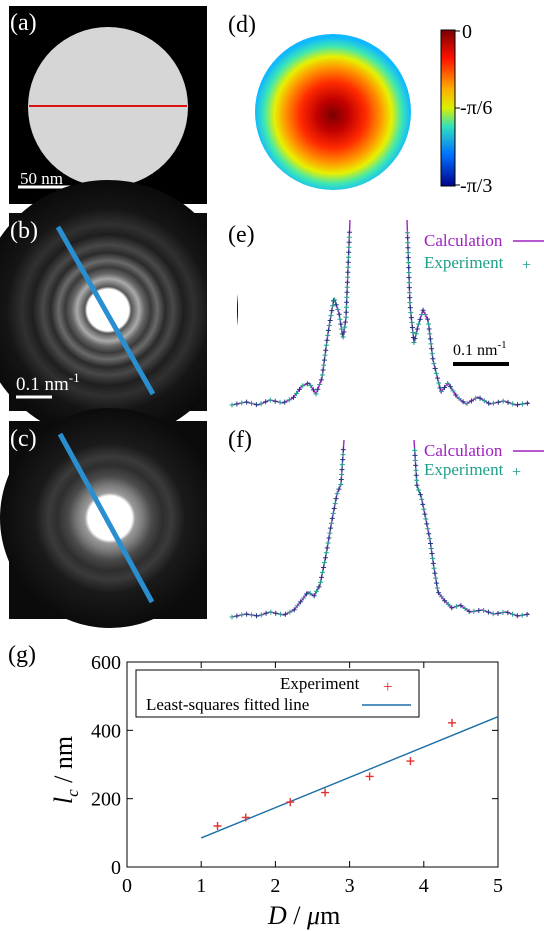 The image size is (544, 931). I want to click on legend-calc-f: Calculation, so click(463, 450).